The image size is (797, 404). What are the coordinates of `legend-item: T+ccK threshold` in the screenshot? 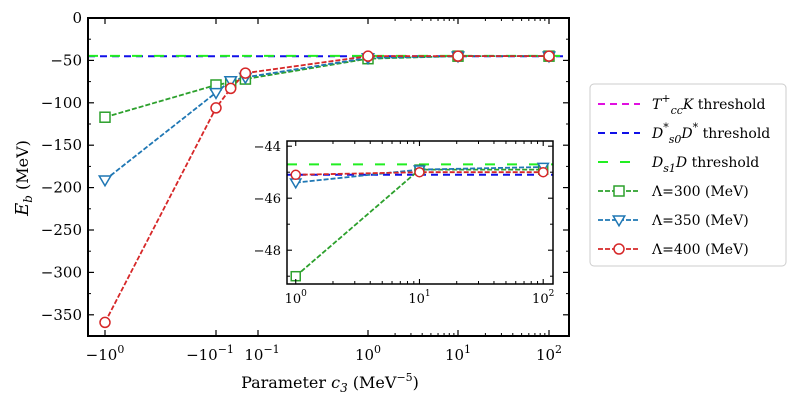 It's located at (682, 104).